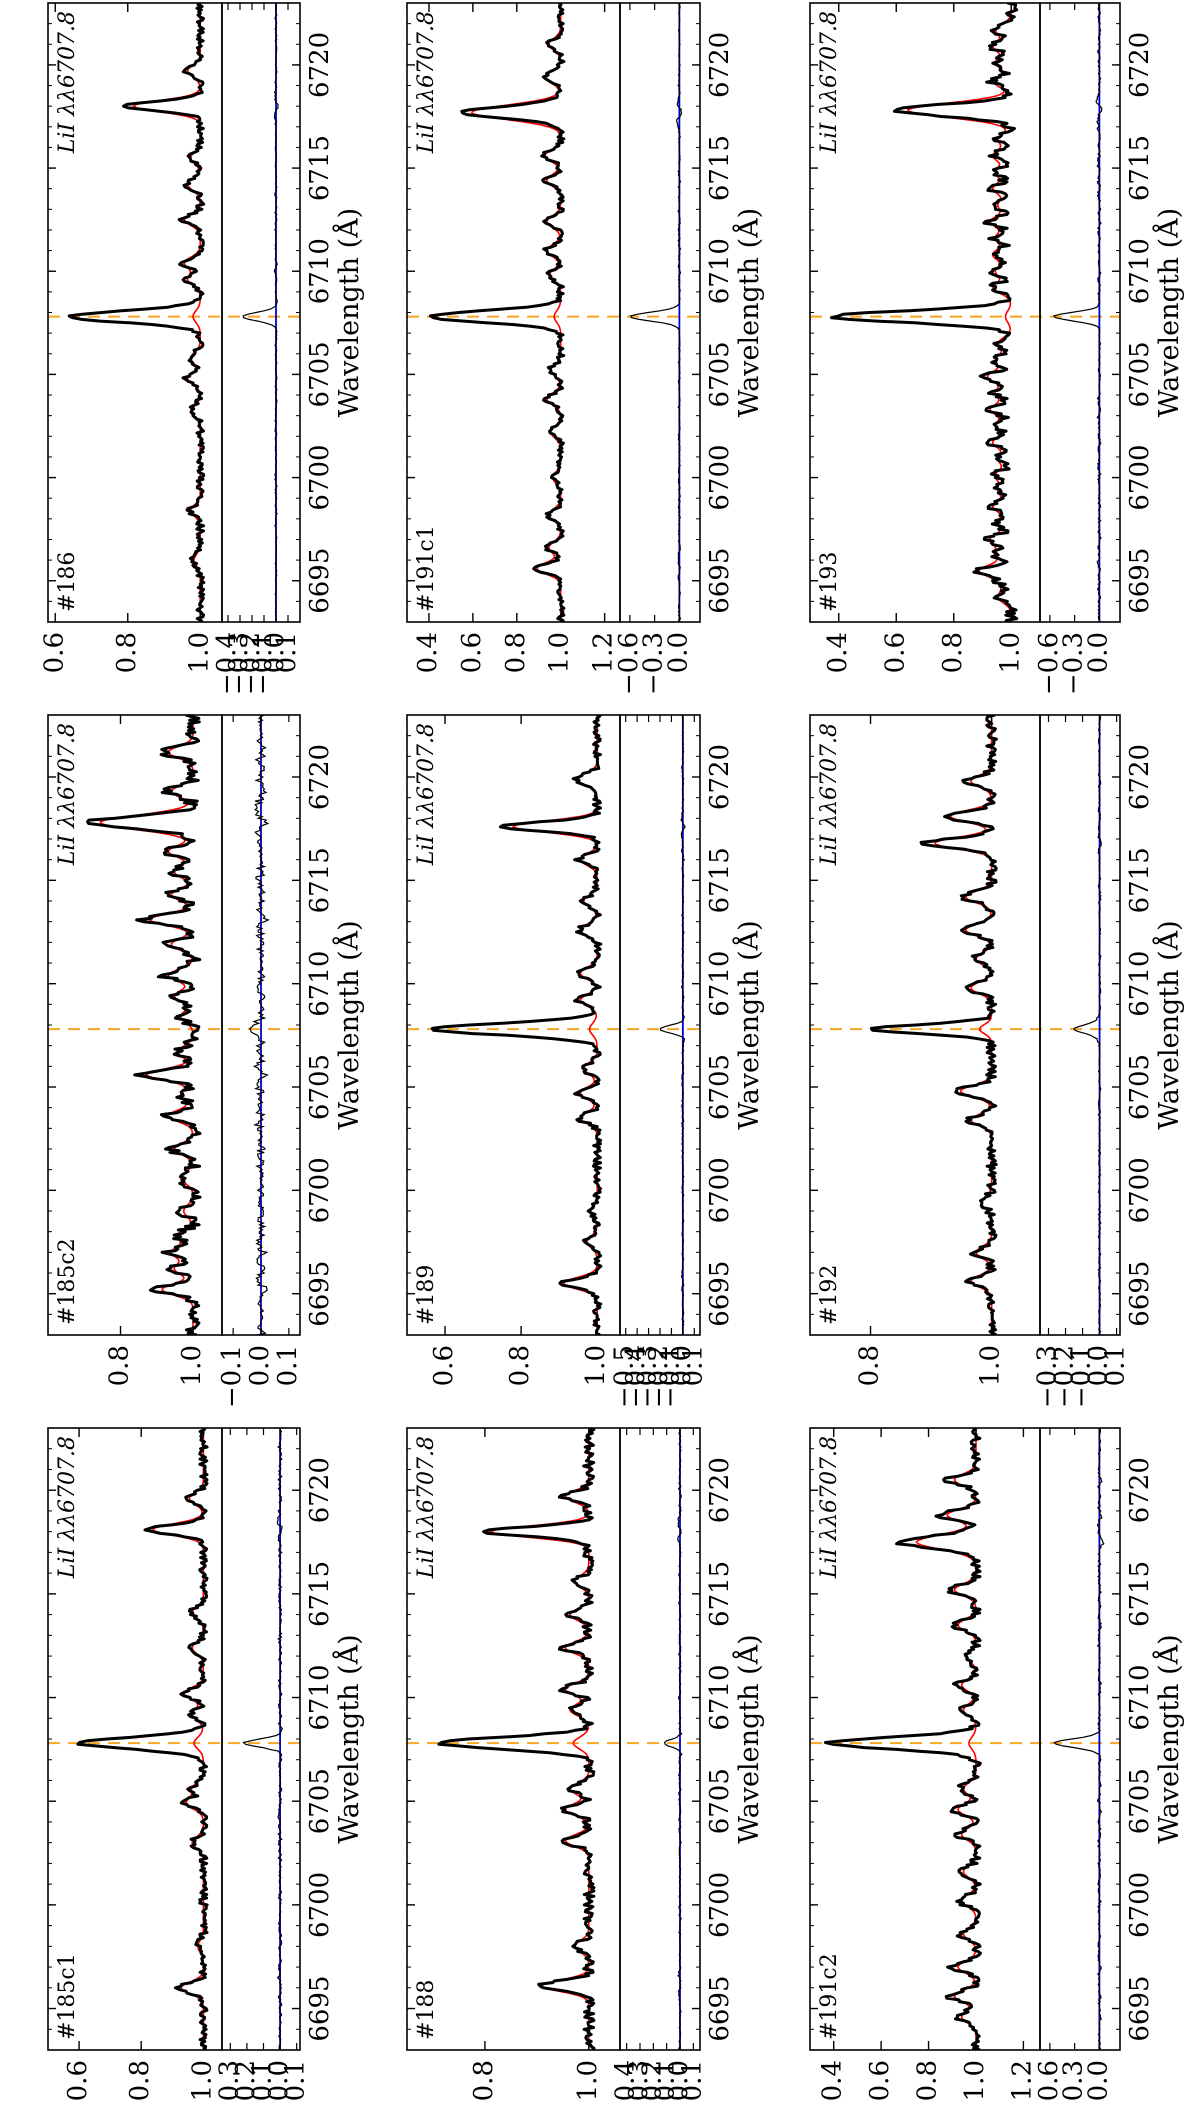 The height and width of the screenshot is (2101, 1200). Describe the element at coordinates (604, 652) in the screenshot. I see `flux-y-tick-label: 1.2` at that location.